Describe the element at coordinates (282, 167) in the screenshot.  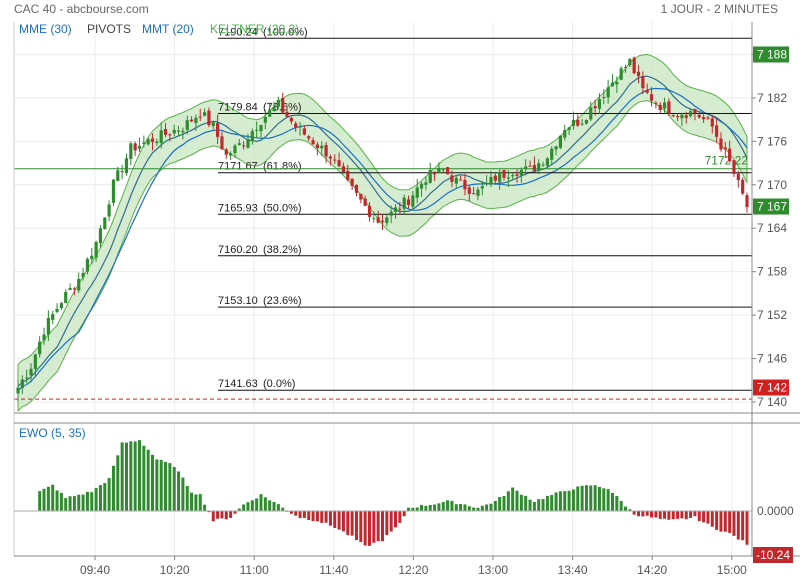
I see `fib-level-pct: (61.8%)` at that location.